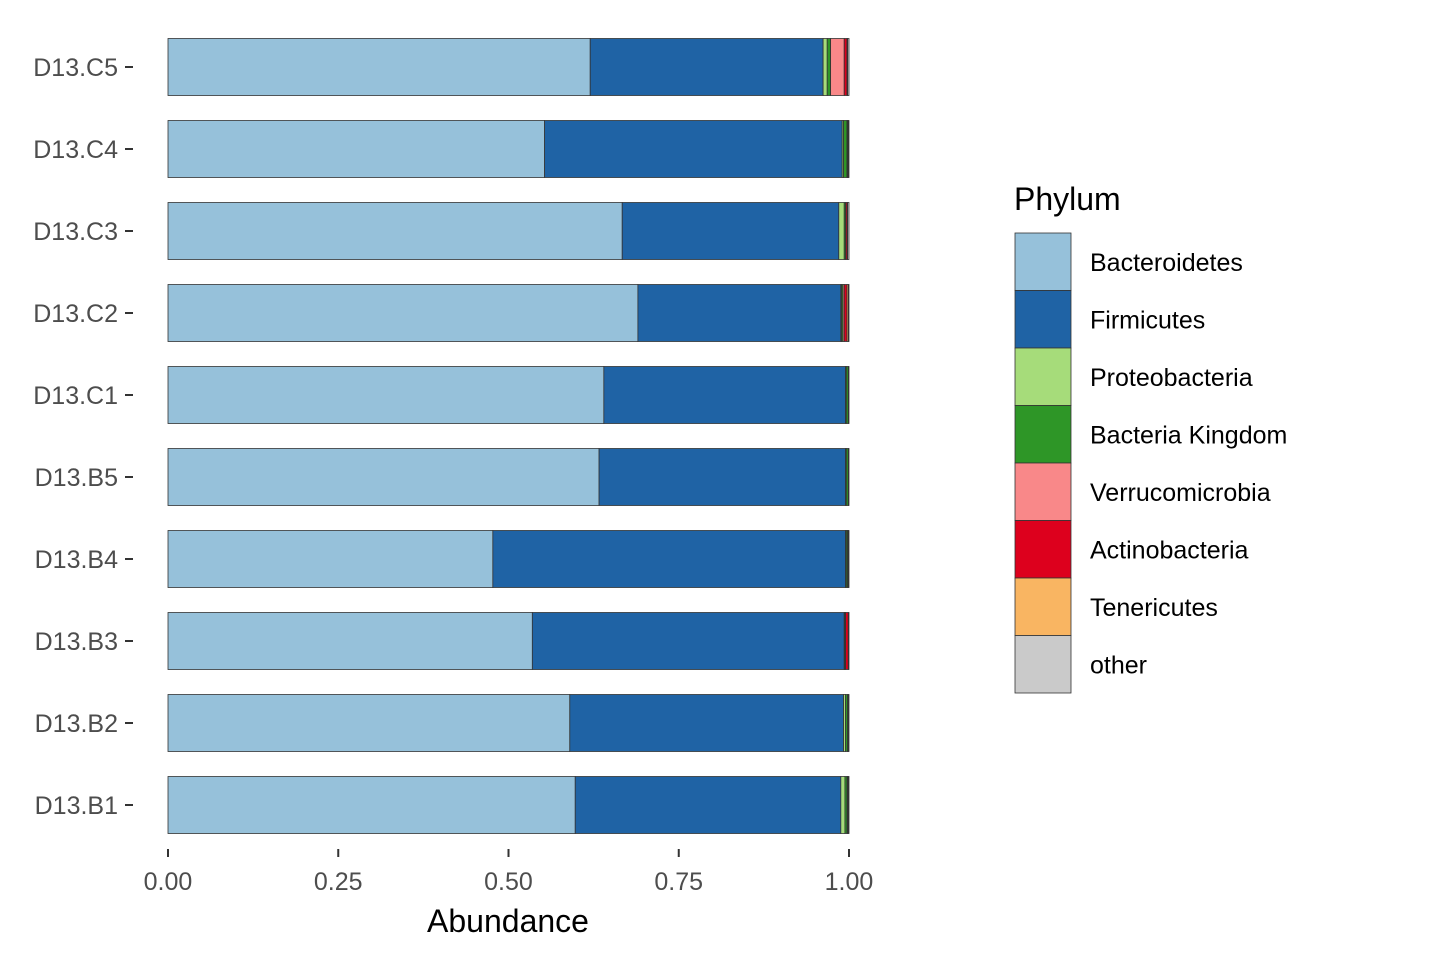 Image resolution: width=1440 pixels, height=960 pixels. Describe the element at coordinates (76, 560) in the screenshot. I see `y-tick-label: D13.B4` at that location.